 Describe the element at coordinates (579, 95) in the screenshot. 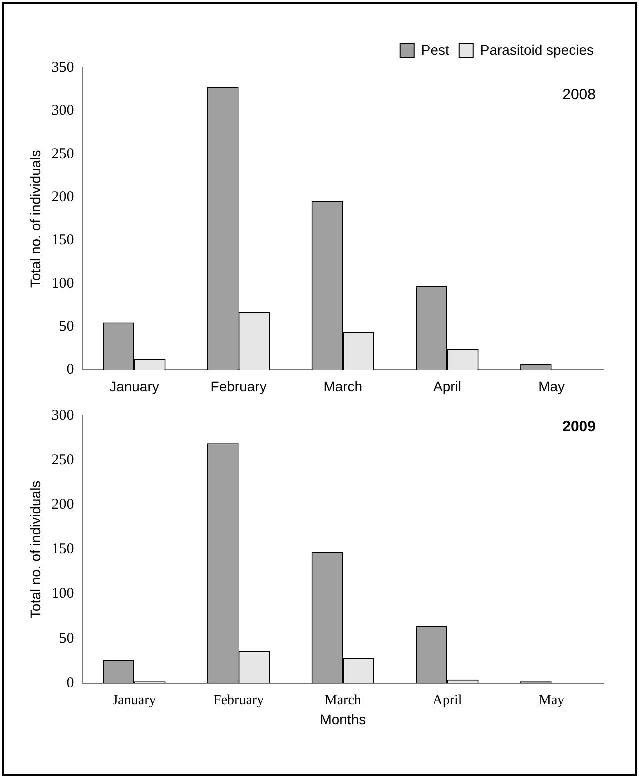

I see `annotation: 2008` at that location.